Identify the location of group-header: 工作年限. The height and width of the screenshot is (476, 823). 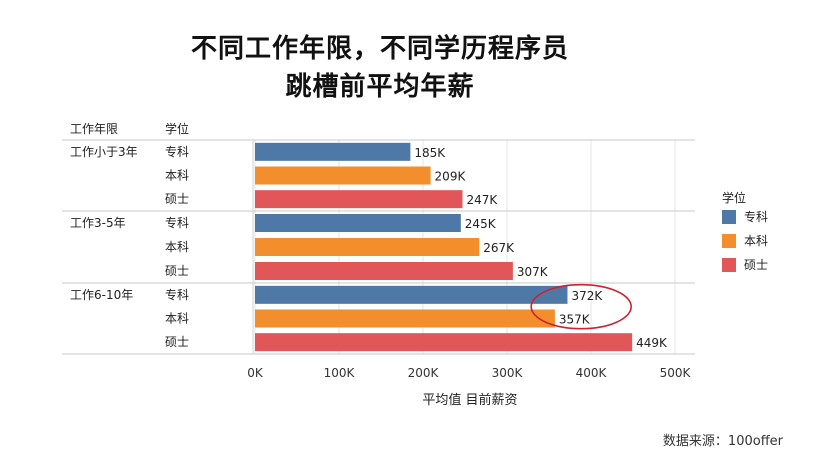
(94, 129).